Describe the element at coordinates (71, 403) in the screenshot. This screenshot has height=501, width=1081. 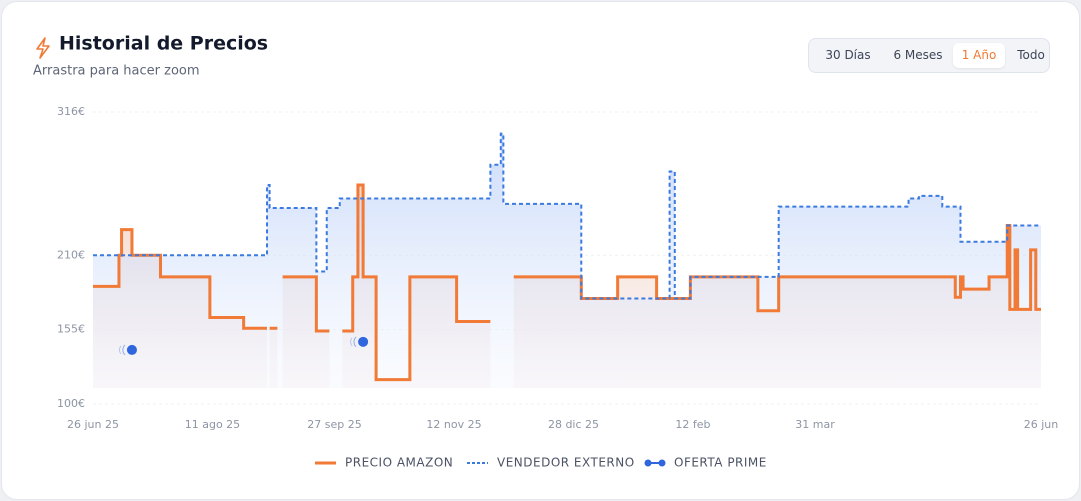
I see `y-tick-label: 100€` at that location.